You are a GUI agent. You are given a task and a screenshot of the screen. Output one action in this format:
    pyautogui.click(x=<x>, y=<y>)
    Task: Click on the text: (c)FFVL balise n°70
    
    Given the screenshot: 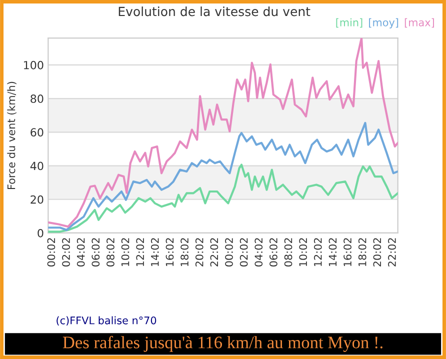 What is the action you would take?
    pyautogui.click(x=106, y=321)
    